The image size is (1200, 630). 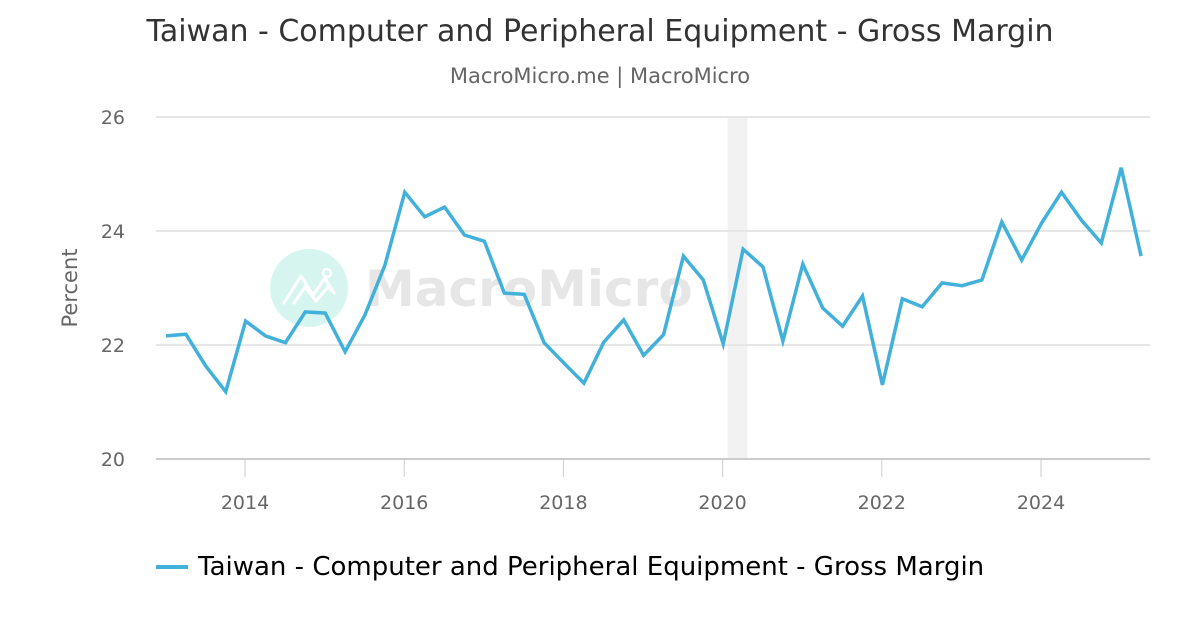 What do you see at coordinates (404, 503) in the screenshot?
I see `x-tick-label: 2016` at bounding box center [404, 503].